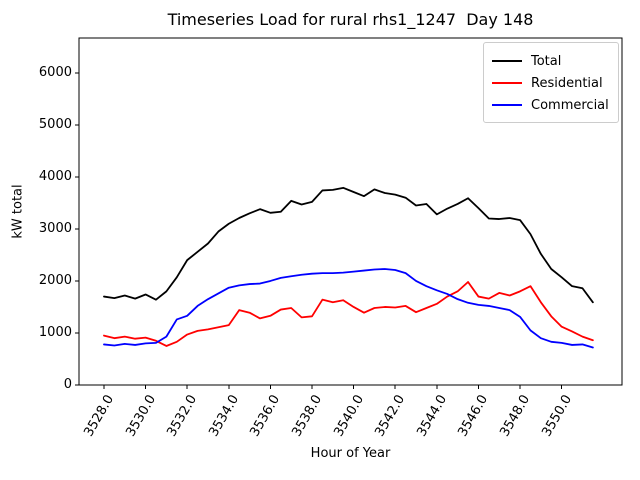  I want to click on y-axis-label: kW total, so click(18, 211).